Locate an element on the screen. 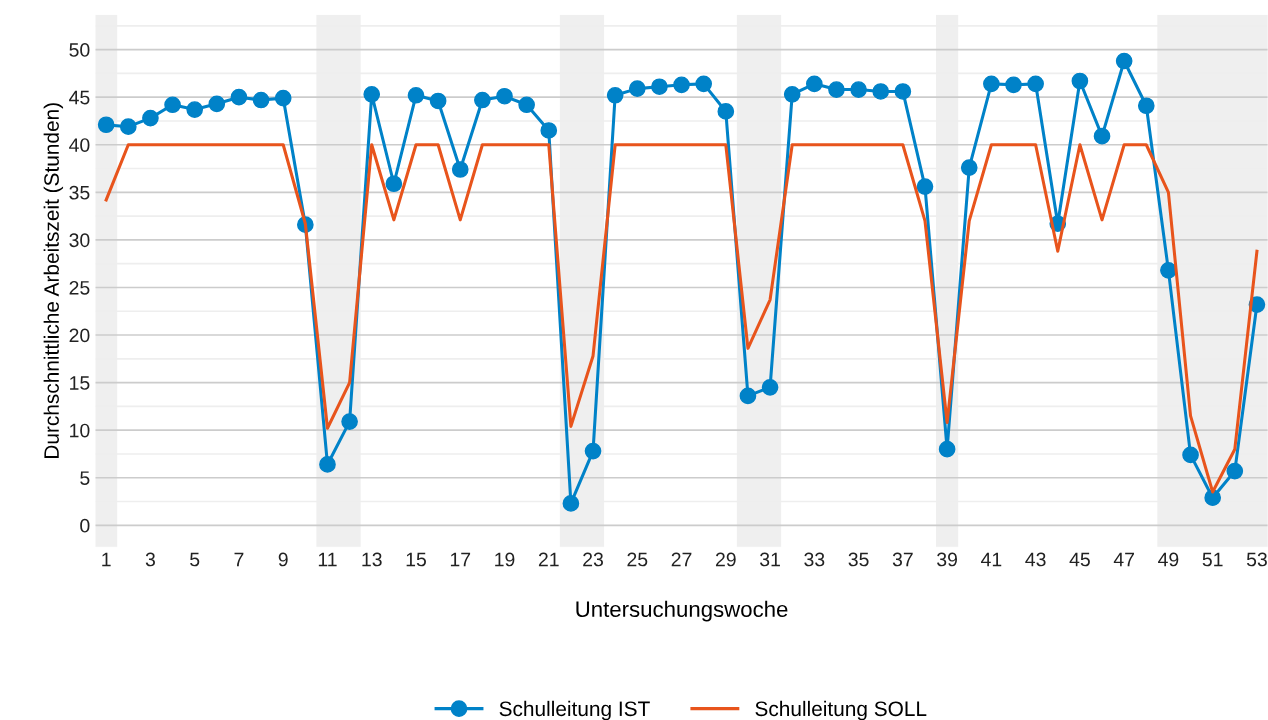 The height and width of the screenshot is (720, 1268). x-tick-label: 37 is located at coordinates (902, 559).